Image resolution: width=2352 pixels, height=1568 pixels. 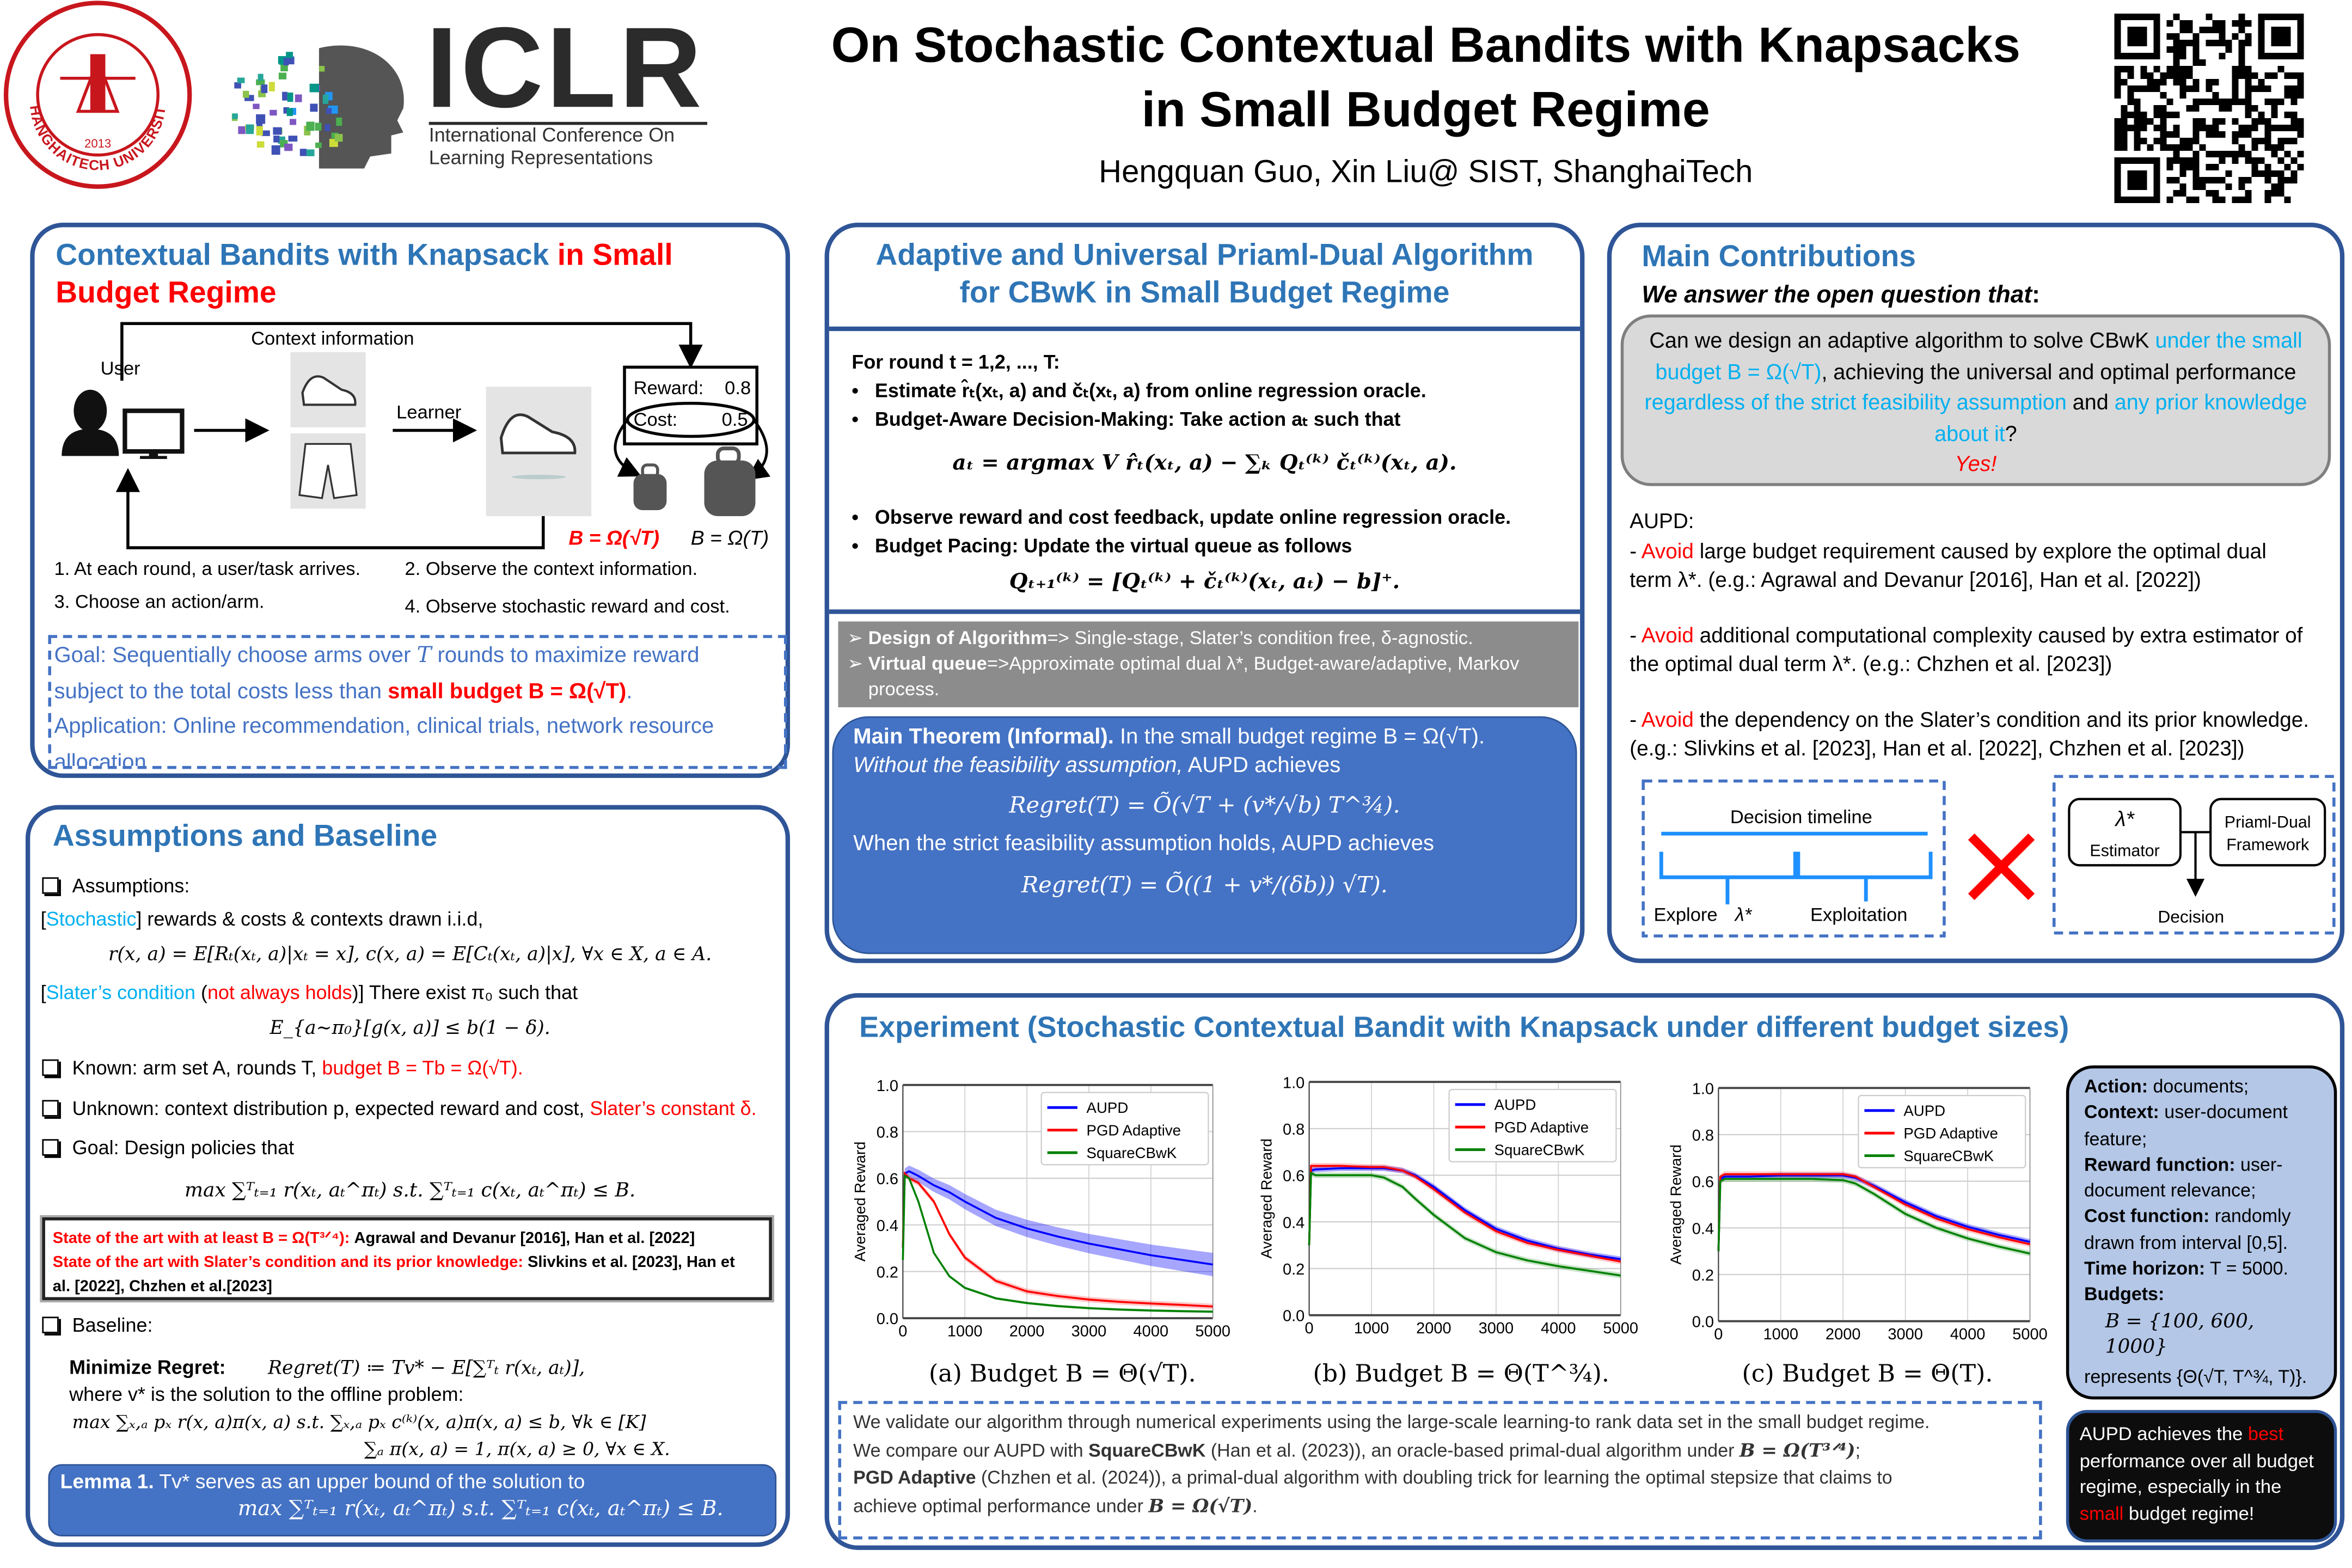 What do you see at coordinates (307, 256) in the screenshot?
I see `problem-title-blue: Contextual Bandits with Knapsack` at bounding box center [307, 256].